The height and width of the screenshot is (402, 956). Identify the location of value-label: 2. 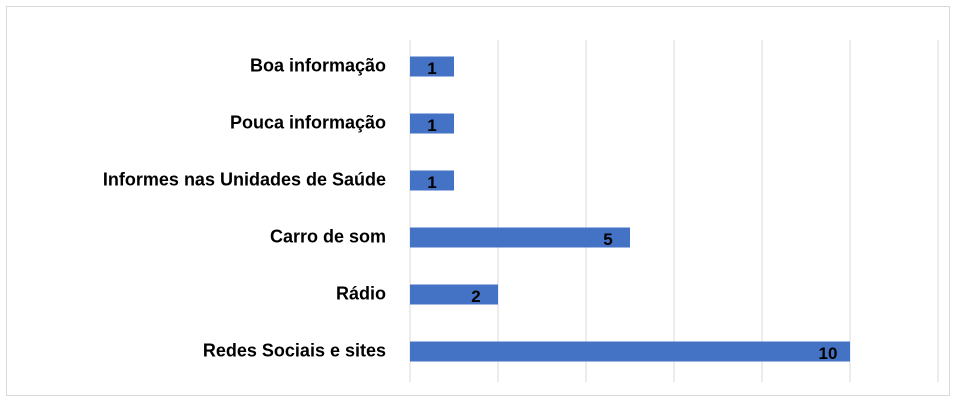
(475, 296).